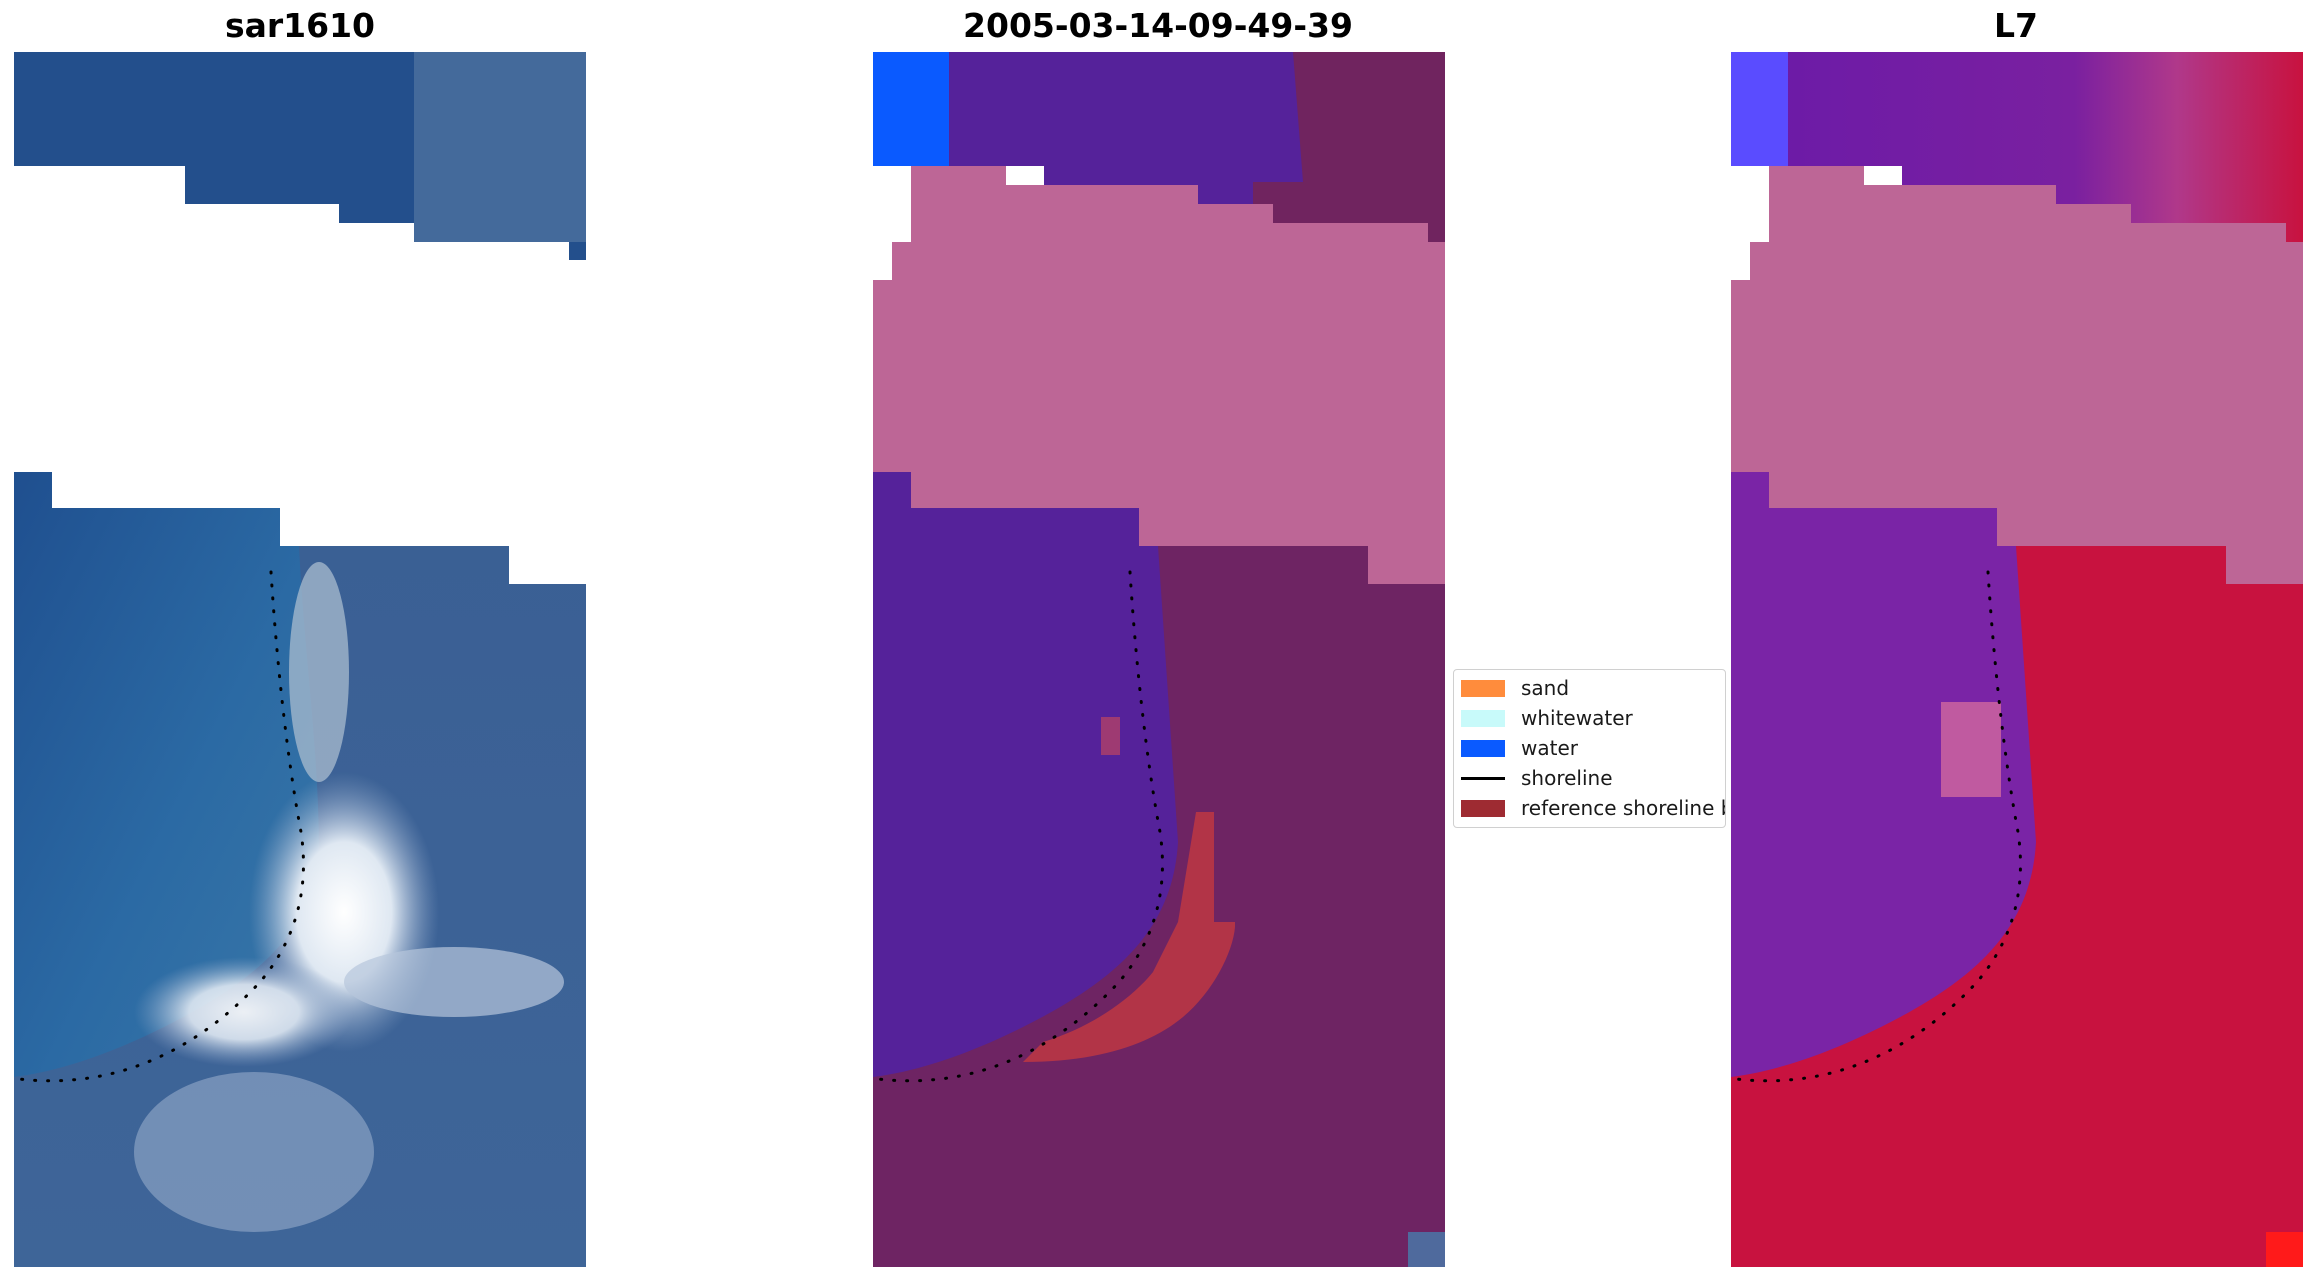  What do you see at coordinates (319, 672) in the screenshot?
I see `rgb-whitewater-upper` at bounding box center [319, 672].